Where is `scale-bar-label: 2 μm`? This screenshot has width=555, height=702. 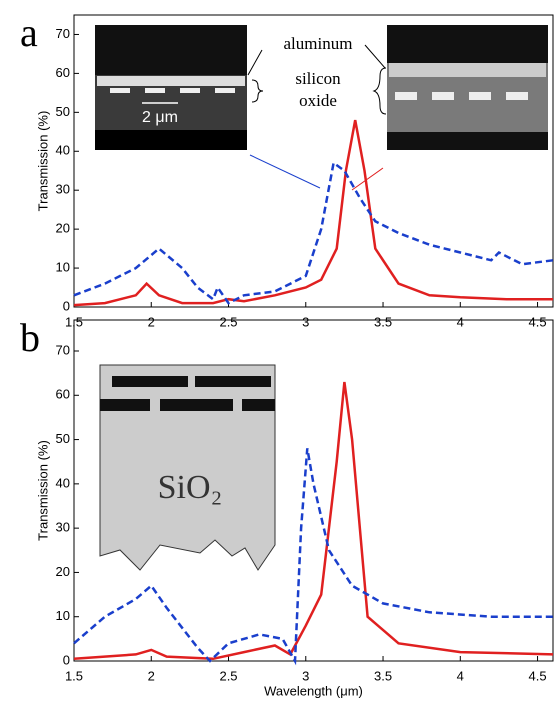
scale-bar-label: 2 μm is located at coordinates (160, 117).